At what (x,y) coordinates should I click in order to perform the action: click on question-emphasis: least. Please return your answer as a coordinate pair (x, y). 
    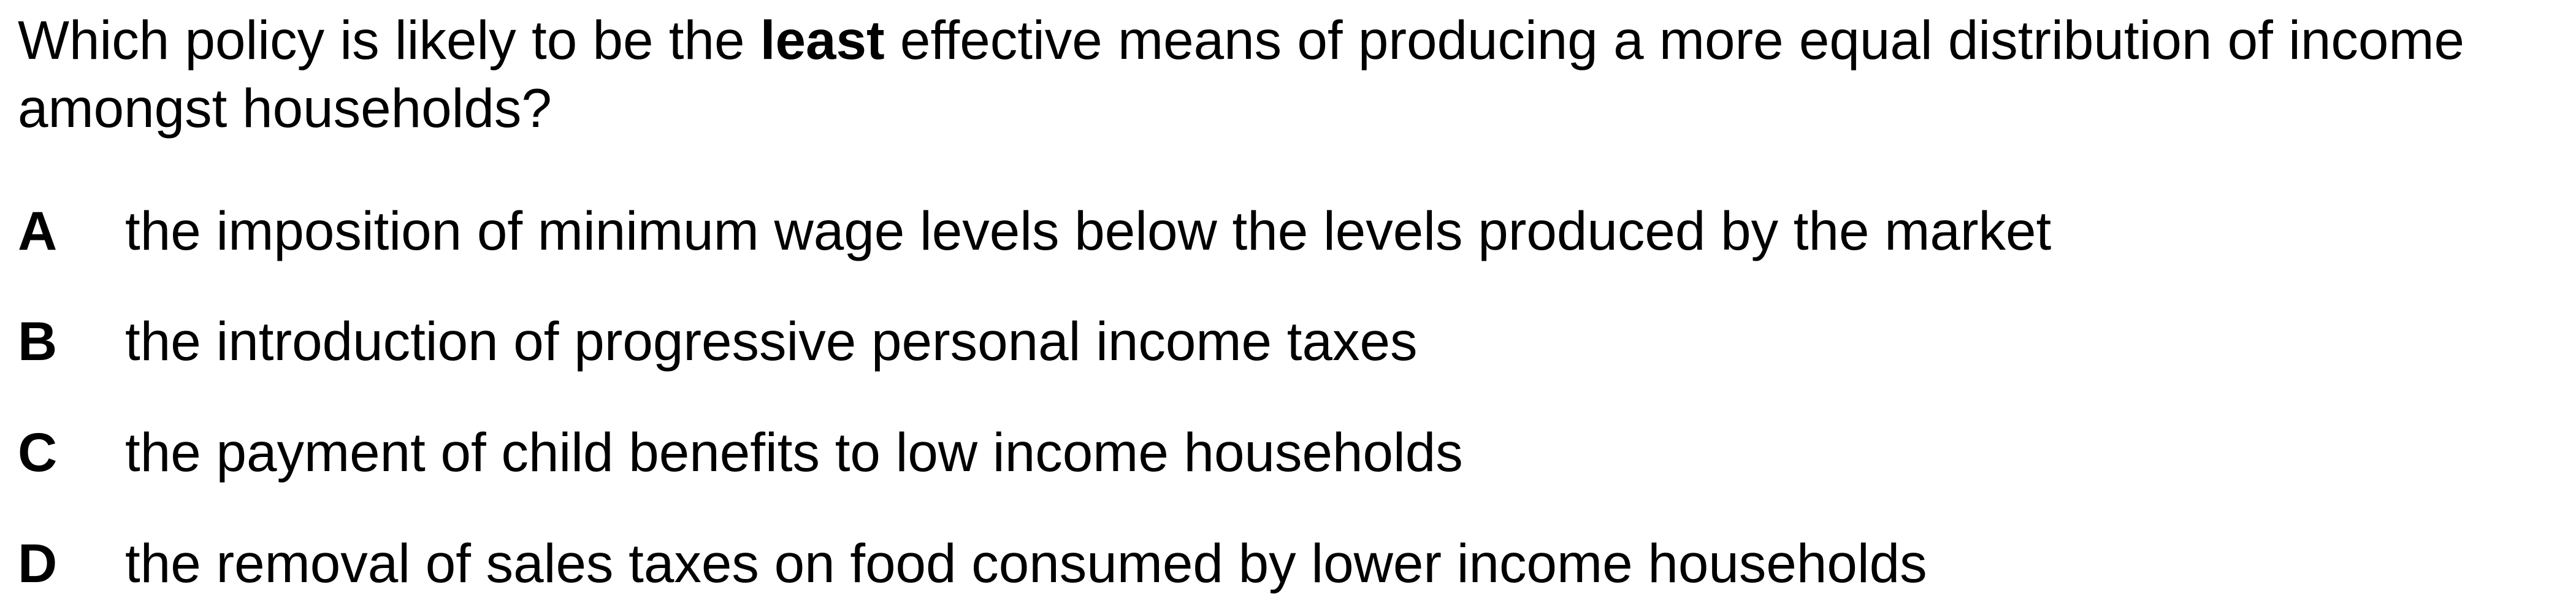
    Looking at the image, I should click on (822, 40).